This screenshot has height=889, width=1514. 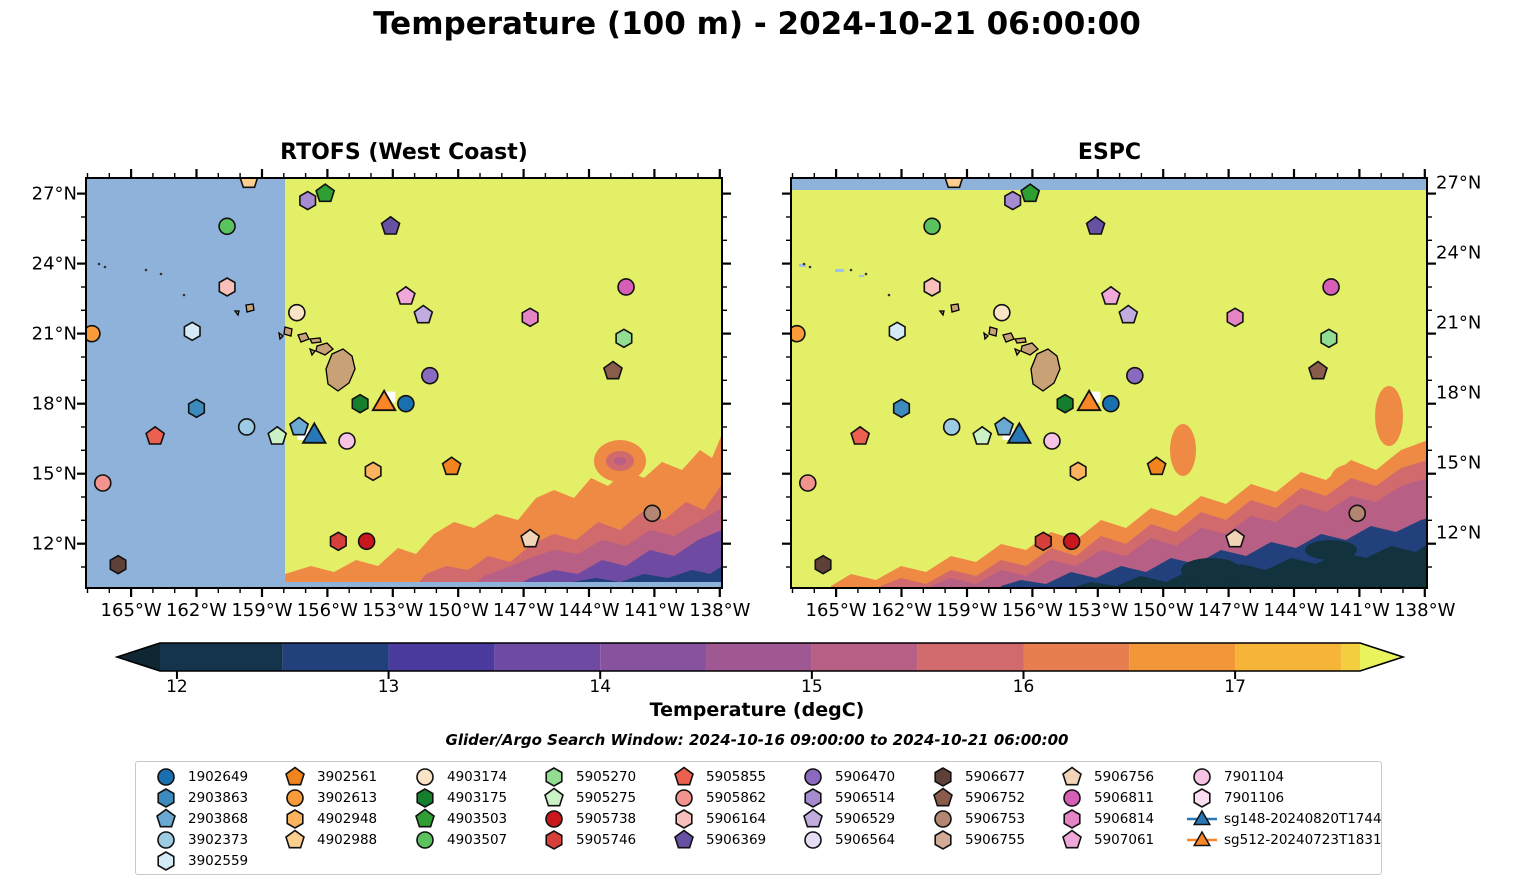 I want to click on lon-tick-rtofs-159: 159°W, so click(x=262, y=610).